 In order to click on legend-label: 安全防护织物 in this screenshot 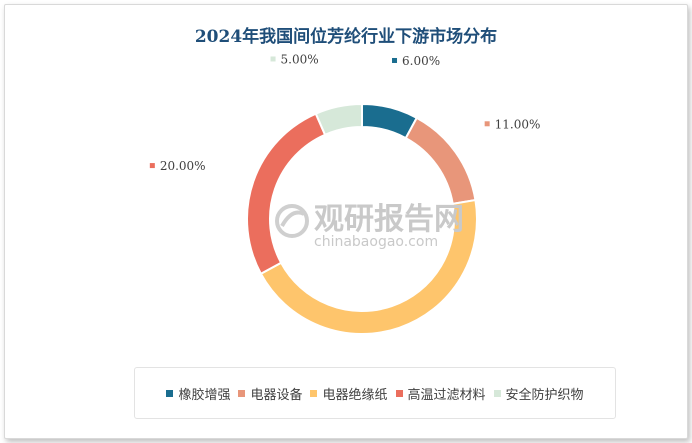, I will do `click(544, 395)`.